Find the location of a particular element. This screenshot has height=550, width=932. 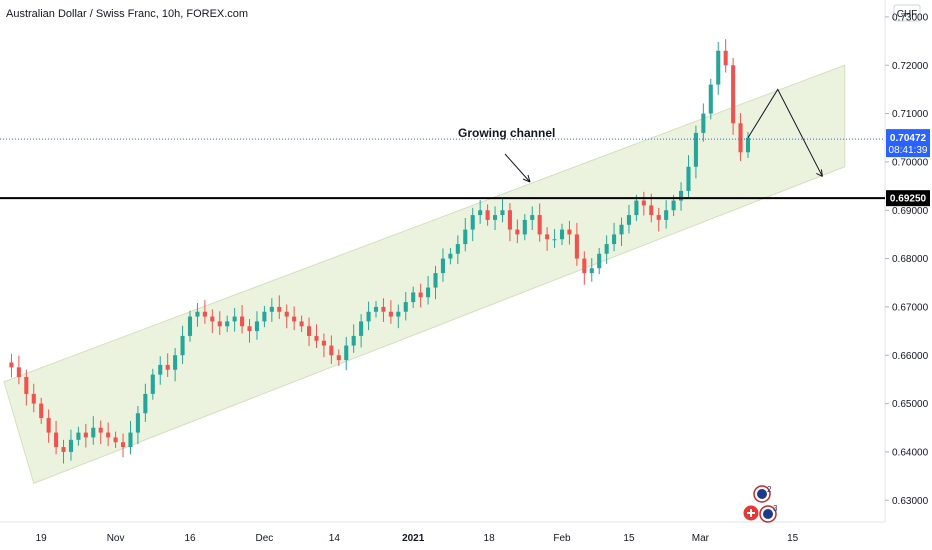

y-tick-label: 0.69000 is located at coordinates (910, 211).